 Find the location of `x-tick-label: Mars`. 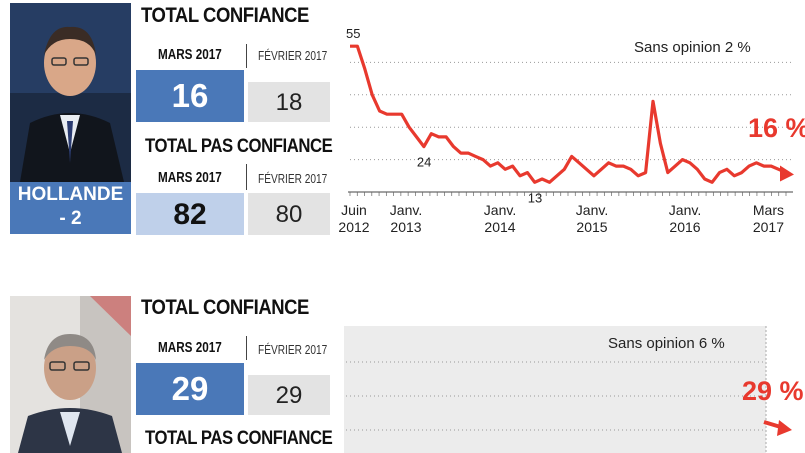

x-tick-label: Mars is located at coordinates (768, 210).